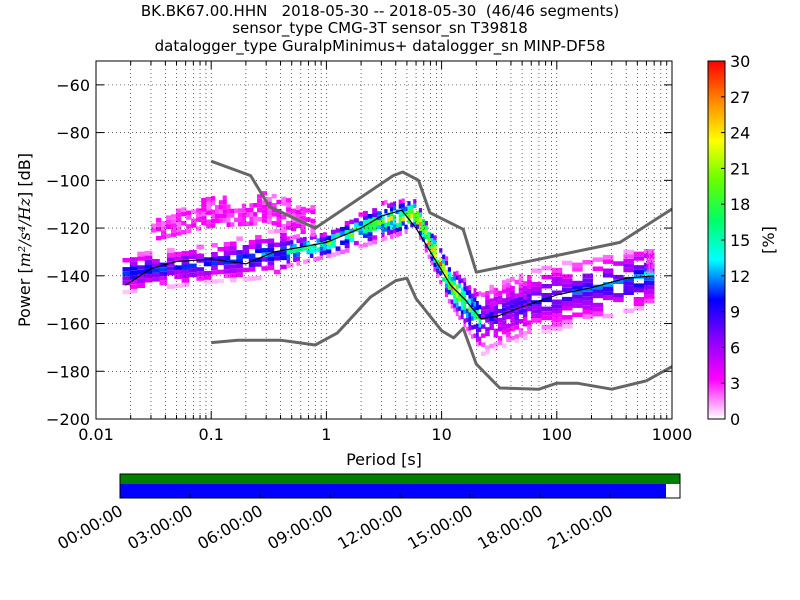  What do you see at coordinates (728, 240) in the screenshot?
I see `colorbar: 0 3 6 9 12 15 18 21 24 27 30` at bounding box center [728, 240].